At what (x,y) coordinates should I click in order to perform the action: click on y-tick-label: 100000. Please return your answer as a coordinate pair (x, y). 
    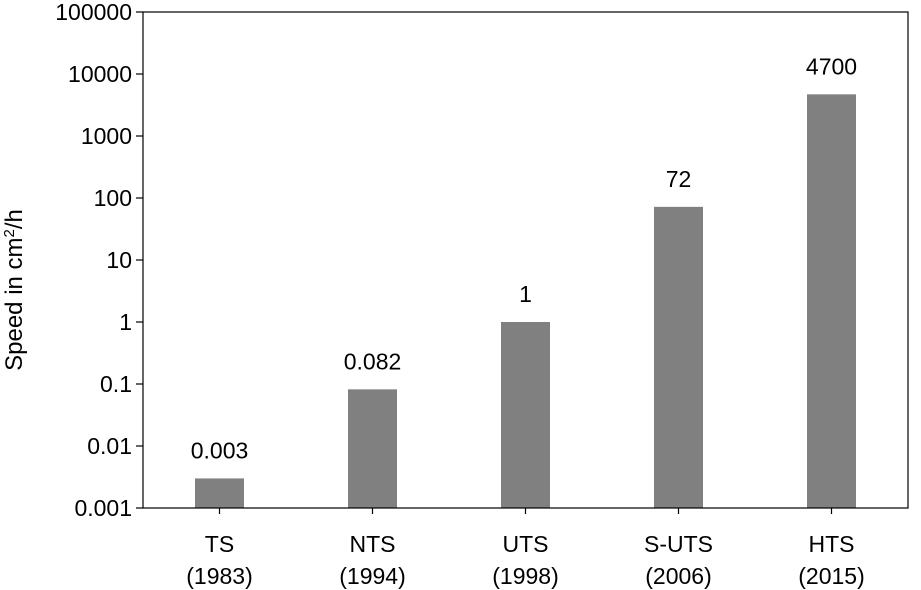
    Looking at the image, I should click on (93, 12).